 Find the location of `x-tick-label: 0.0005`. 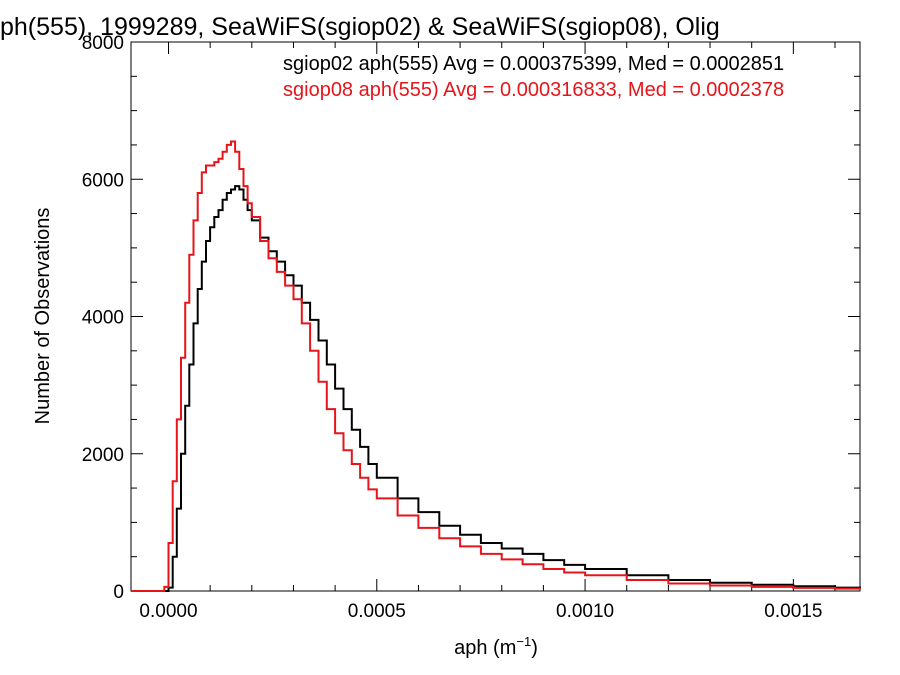

x-tick-label: 0.0005 is located at coordinates (377, 611).